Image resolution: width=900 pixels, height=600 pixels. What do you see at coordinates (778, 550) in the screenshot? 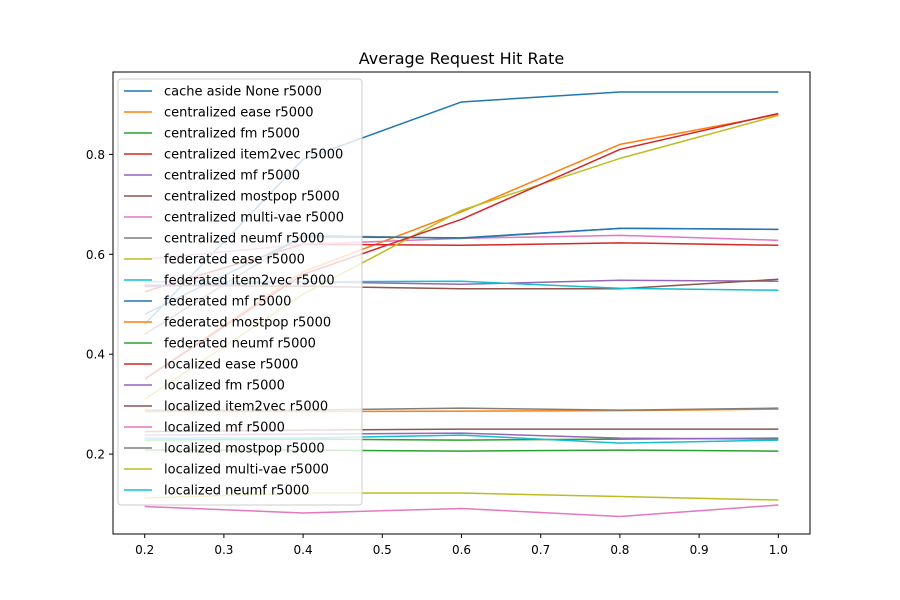
I see `x-tick-label: 1.0` at bounding box center [778, 550].